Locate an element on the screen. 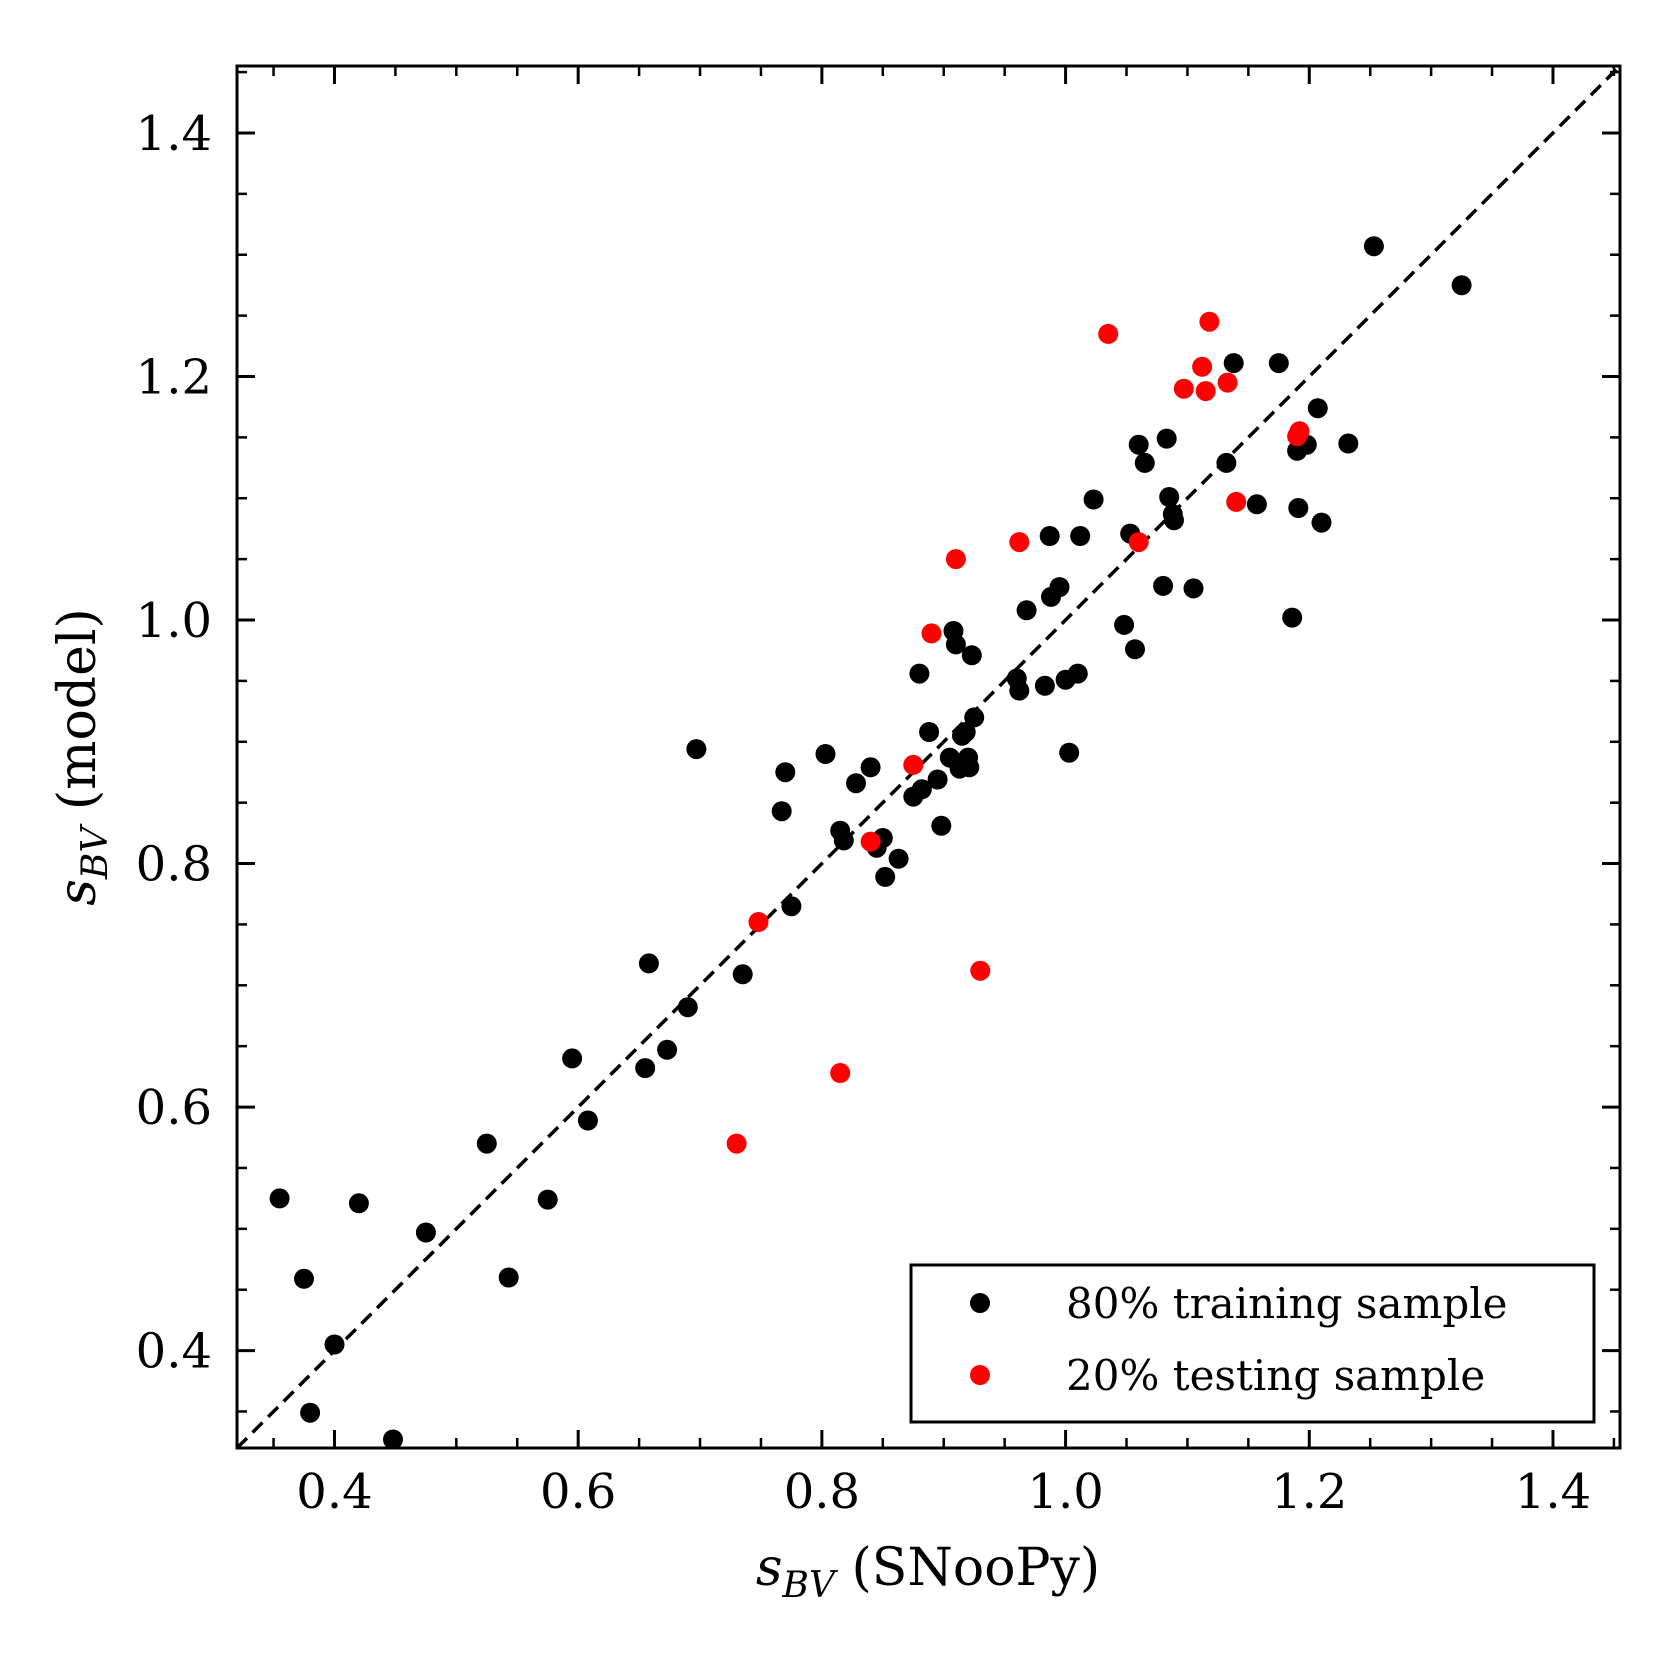  x-axis-label: sBV (SNooPy) is located at coordinates (928, 1572).